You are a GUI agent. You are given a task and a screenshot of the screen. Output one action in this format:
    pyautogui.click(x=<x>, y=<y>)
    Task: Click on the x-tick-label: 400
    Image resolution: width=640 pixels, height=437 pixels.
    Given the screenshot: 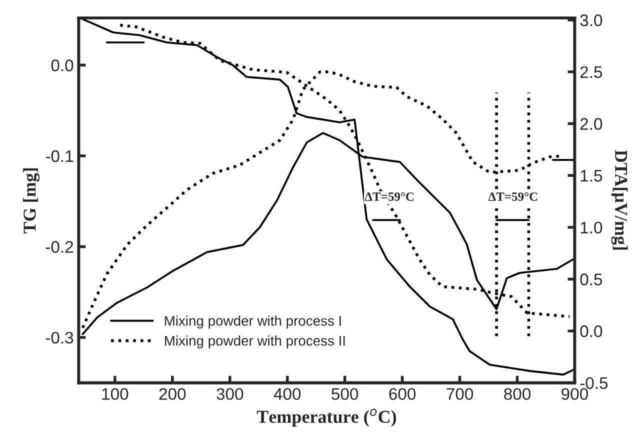 What is the action you would take?
    pyautogui.click(x=287, y=394)
    